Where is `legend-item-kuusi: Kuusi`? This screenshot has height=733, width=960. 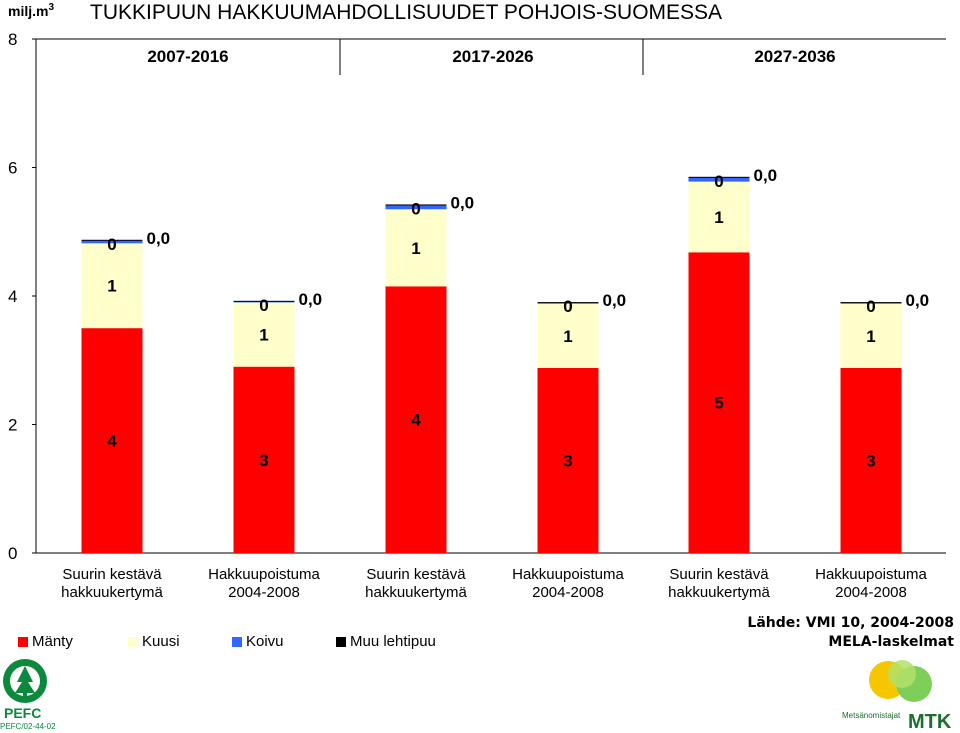 legend-item-kuusi: Kuusi is located at coordinates (154, 641).